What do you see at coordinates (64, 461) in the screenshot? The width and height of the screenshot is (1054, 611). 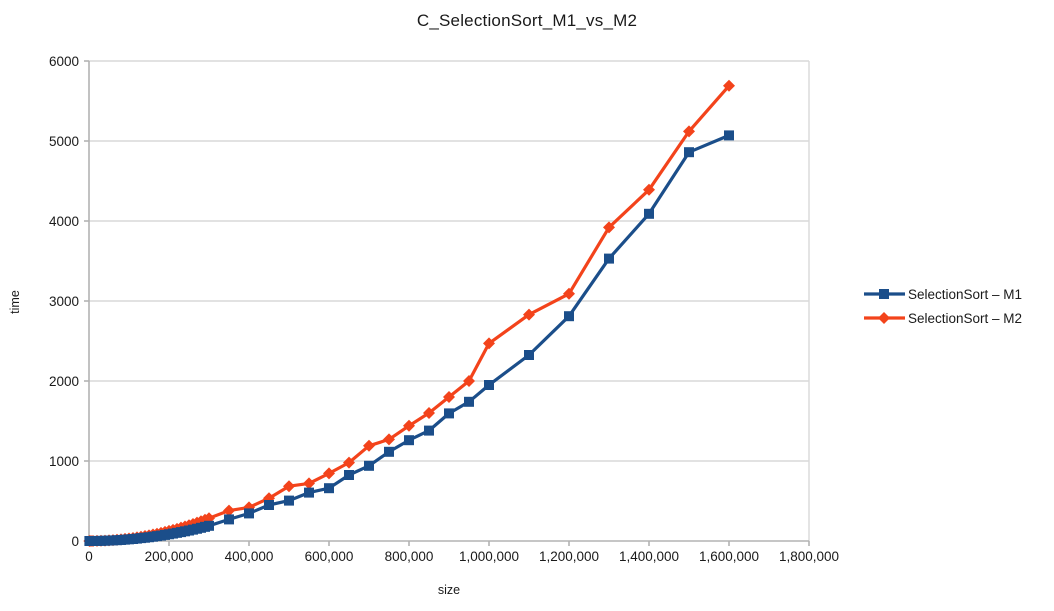 I see `y-tick-label: 1000` at bounding box center [64, 461].